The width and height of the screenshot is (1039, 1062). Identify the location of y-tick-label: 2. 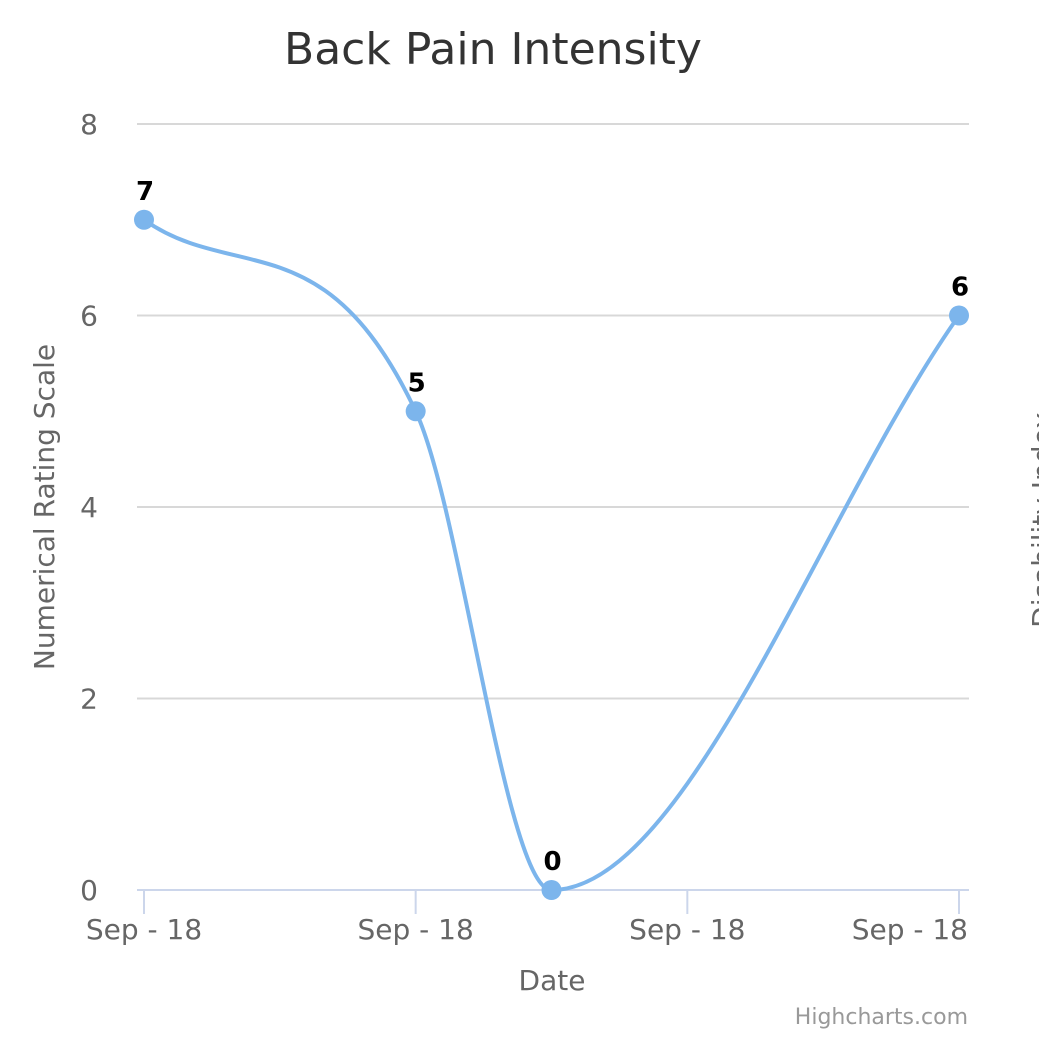
(89, 699).